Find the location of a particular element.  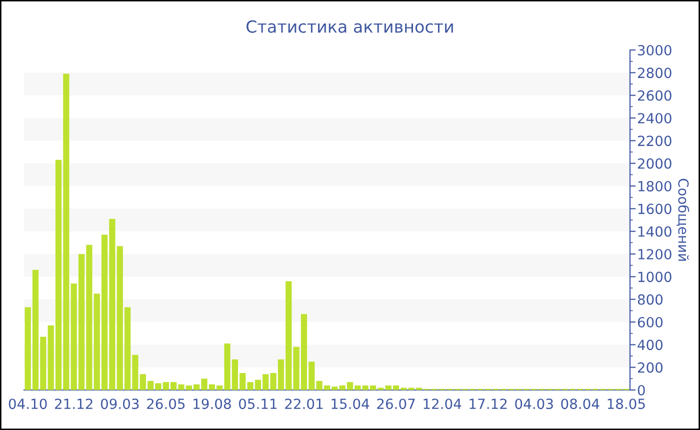

y-tick-label: 1200 is located at coordinates (655, 254).